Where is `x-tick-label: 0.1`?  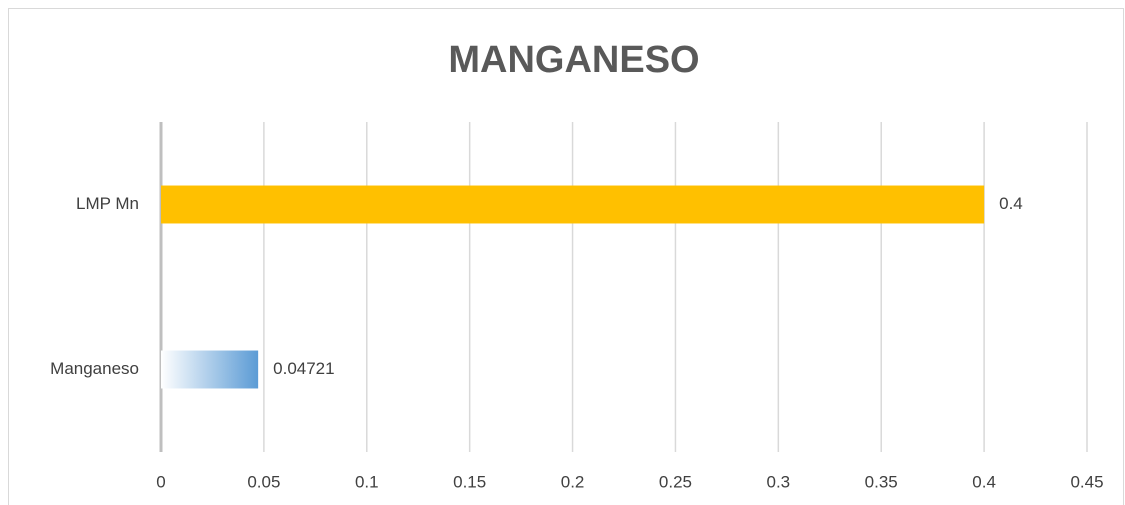 x-tick-label: 0.1 is located at coordinates (367, 481).